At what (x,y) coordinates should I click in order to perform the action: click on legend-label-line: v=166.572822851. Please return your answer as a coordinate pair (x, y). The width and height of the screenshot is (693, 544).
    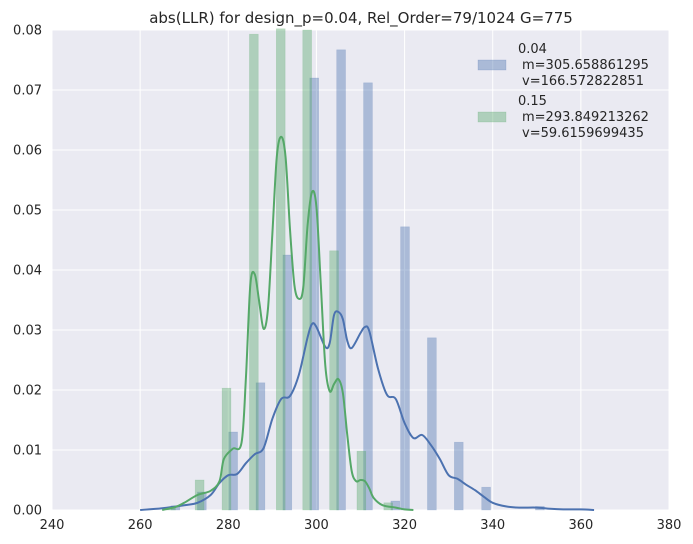
    Looking at the image, I should click on (583, 81).